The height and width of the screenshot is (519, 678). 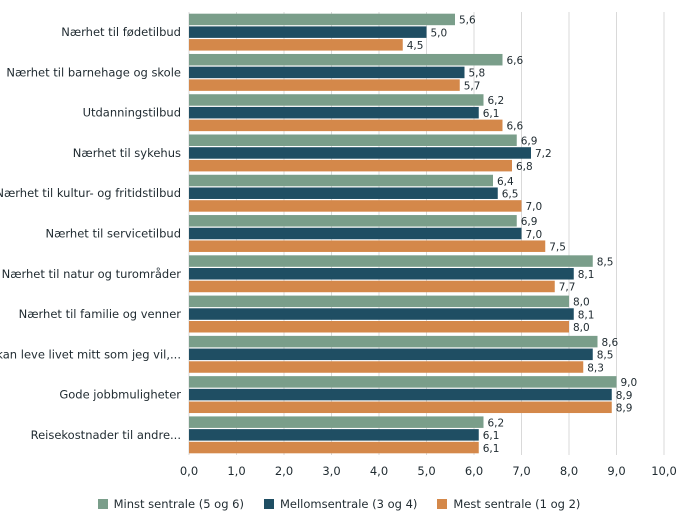 What do you see at coordinates (616, 471) in the screenshot?
I see `x-tick-label: 9,0` at bounding box center [616, 471].